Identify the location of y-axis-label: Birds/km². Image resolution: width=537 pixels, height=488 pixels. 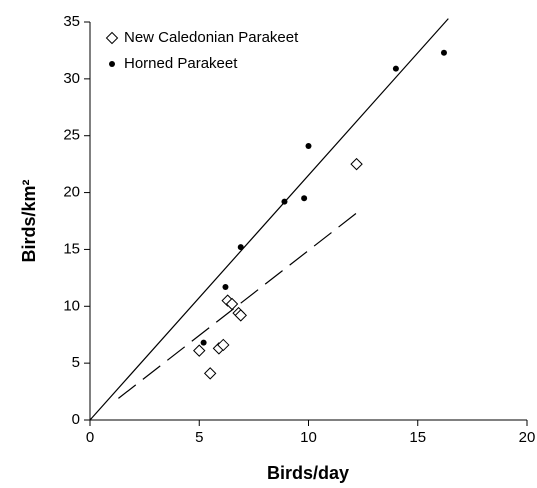
(29, 220).